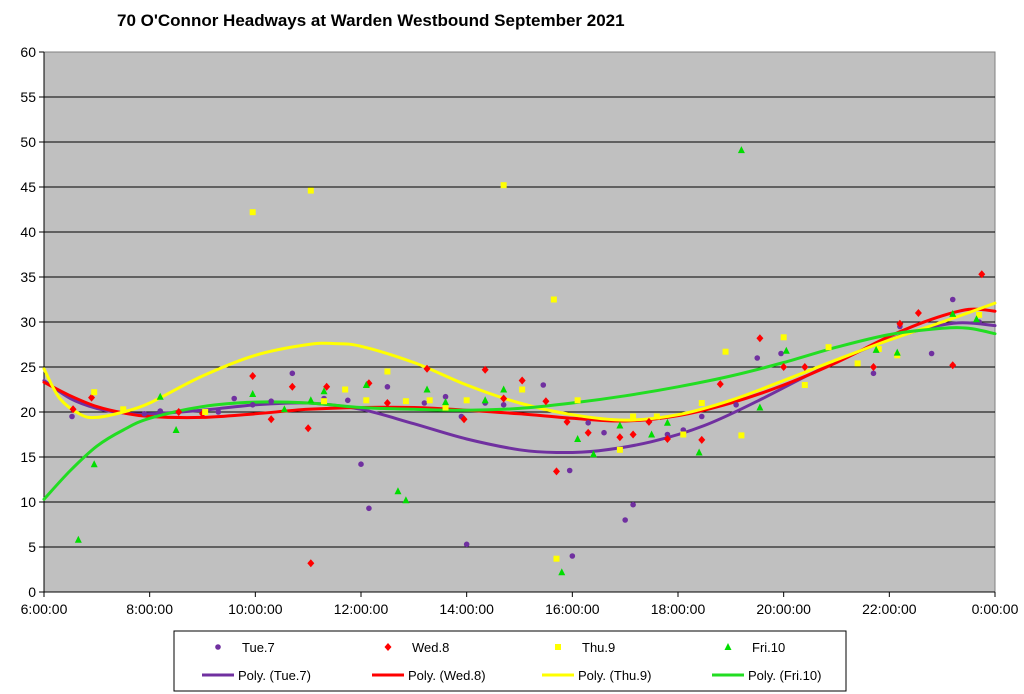 The height and width of the screenshot is (694, 1024). I want to click on legend-label: Poly. (Thu.9), so click(614, 675).